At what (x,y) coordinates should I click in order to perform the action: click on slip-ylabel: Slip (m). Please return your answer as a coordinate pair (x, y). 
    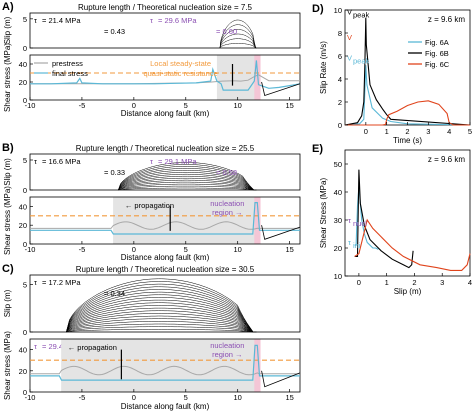
    Looking at the image, I should click on (7, 30).